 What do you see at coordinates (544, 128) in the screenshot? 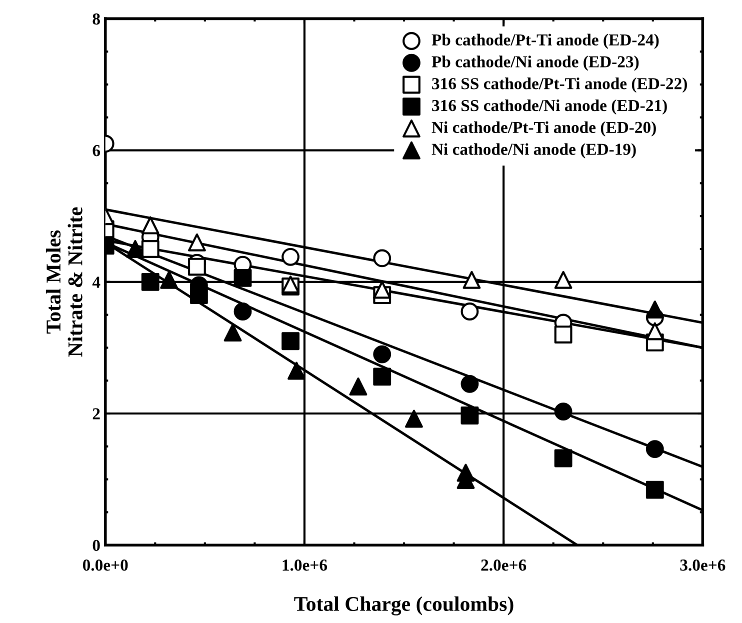
I see `legend-label: Ni cathode/Pt-Ti anode (ED-20)` at bounding box center [544, 128].